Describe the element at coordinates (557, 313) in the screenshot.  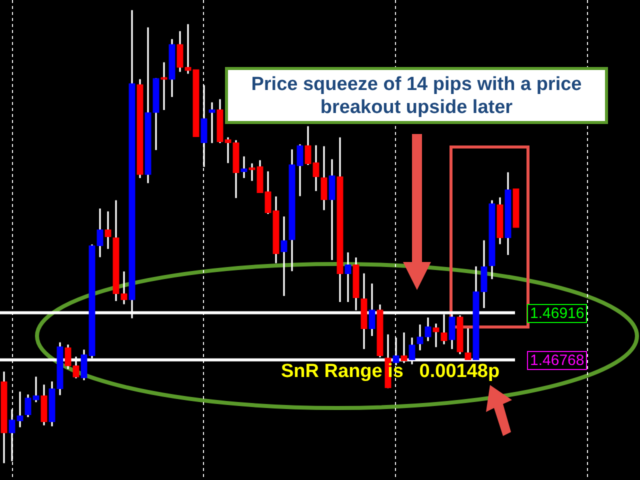
I see `ref-line-label: 1.46916` at that location.